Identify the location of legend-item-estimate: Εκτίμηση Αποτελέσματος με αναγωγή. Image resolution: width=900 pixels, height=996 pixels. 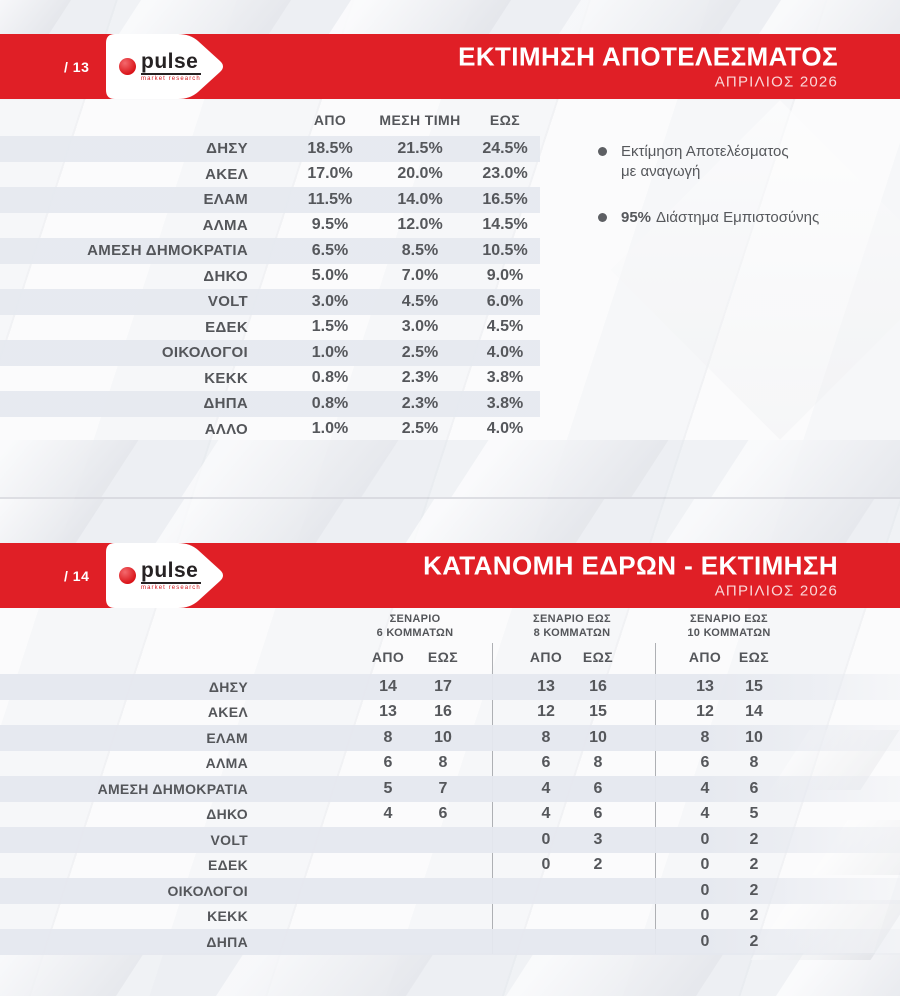
(738, 162).